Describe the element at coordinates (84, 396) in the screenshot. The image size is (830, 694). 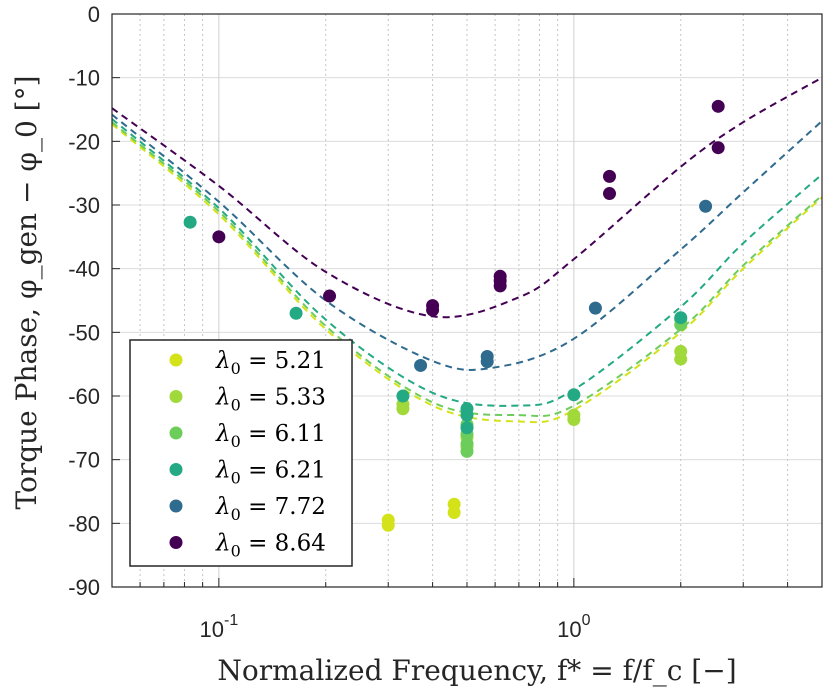
I see `y-tick-label: -60` at that location.